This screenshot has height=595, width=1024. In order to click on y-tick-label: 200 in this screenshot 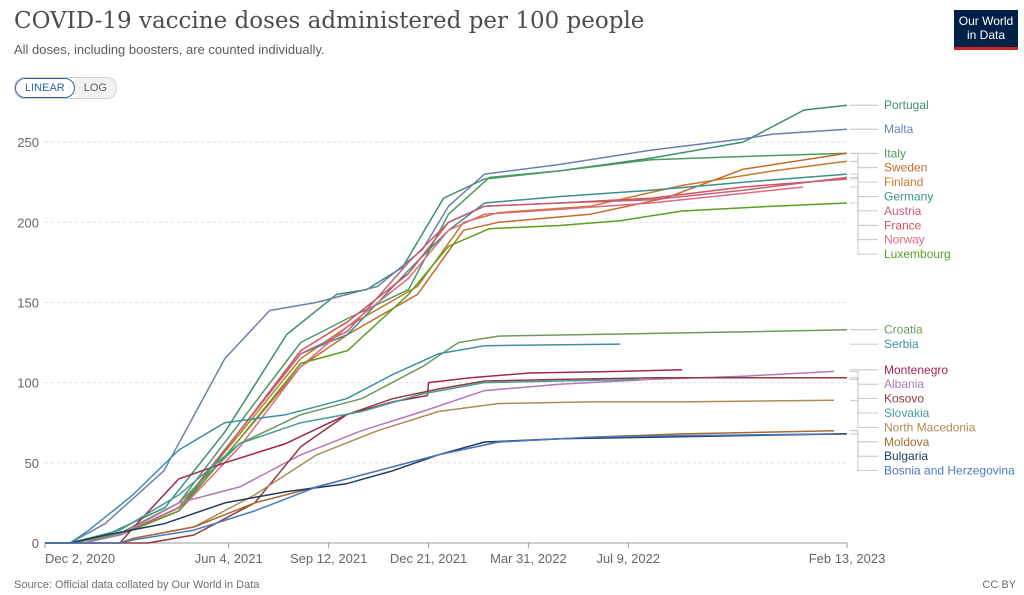, I will do `click(28, 222)`.